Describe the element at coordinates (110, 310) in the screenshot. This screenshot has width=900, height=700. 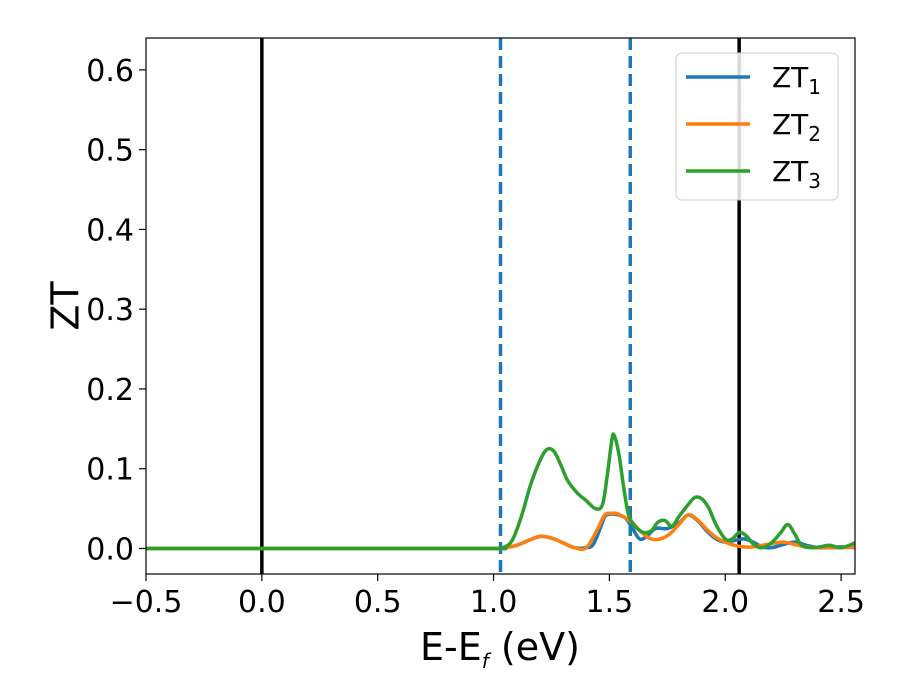
I see `y-tick-label: 0.3` at that location.